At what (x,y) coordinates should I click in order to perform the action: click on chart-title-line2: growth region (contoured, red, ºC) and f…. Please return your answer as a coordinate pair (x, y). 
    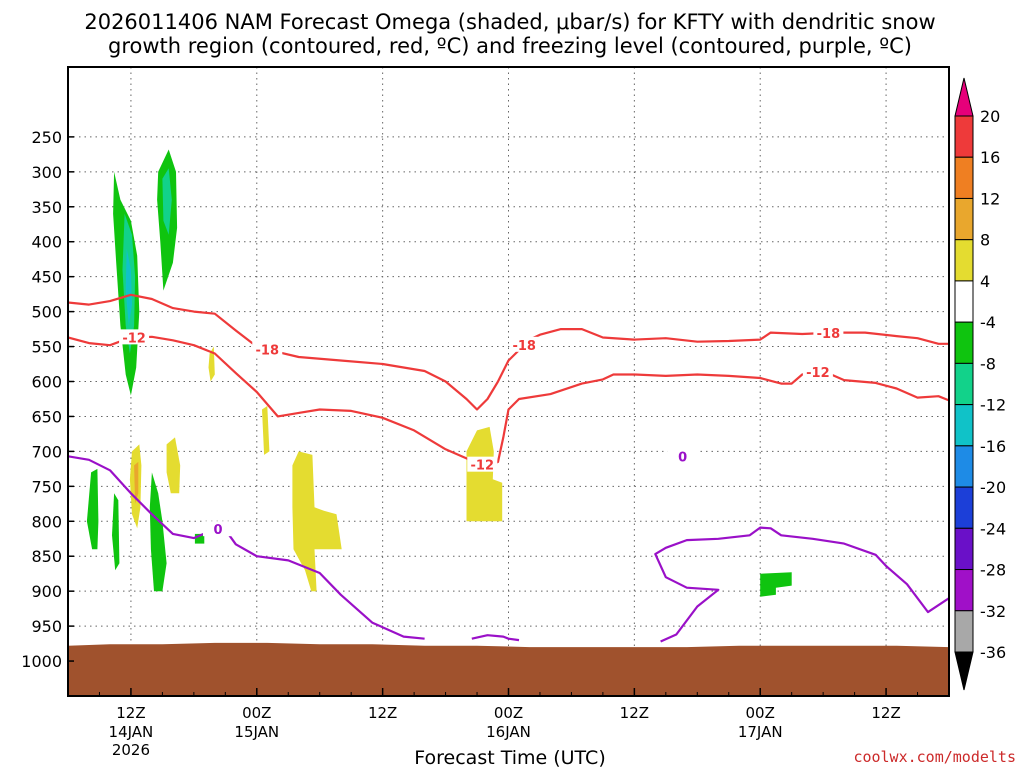
    Looking at the image, I should click on (510, 46).